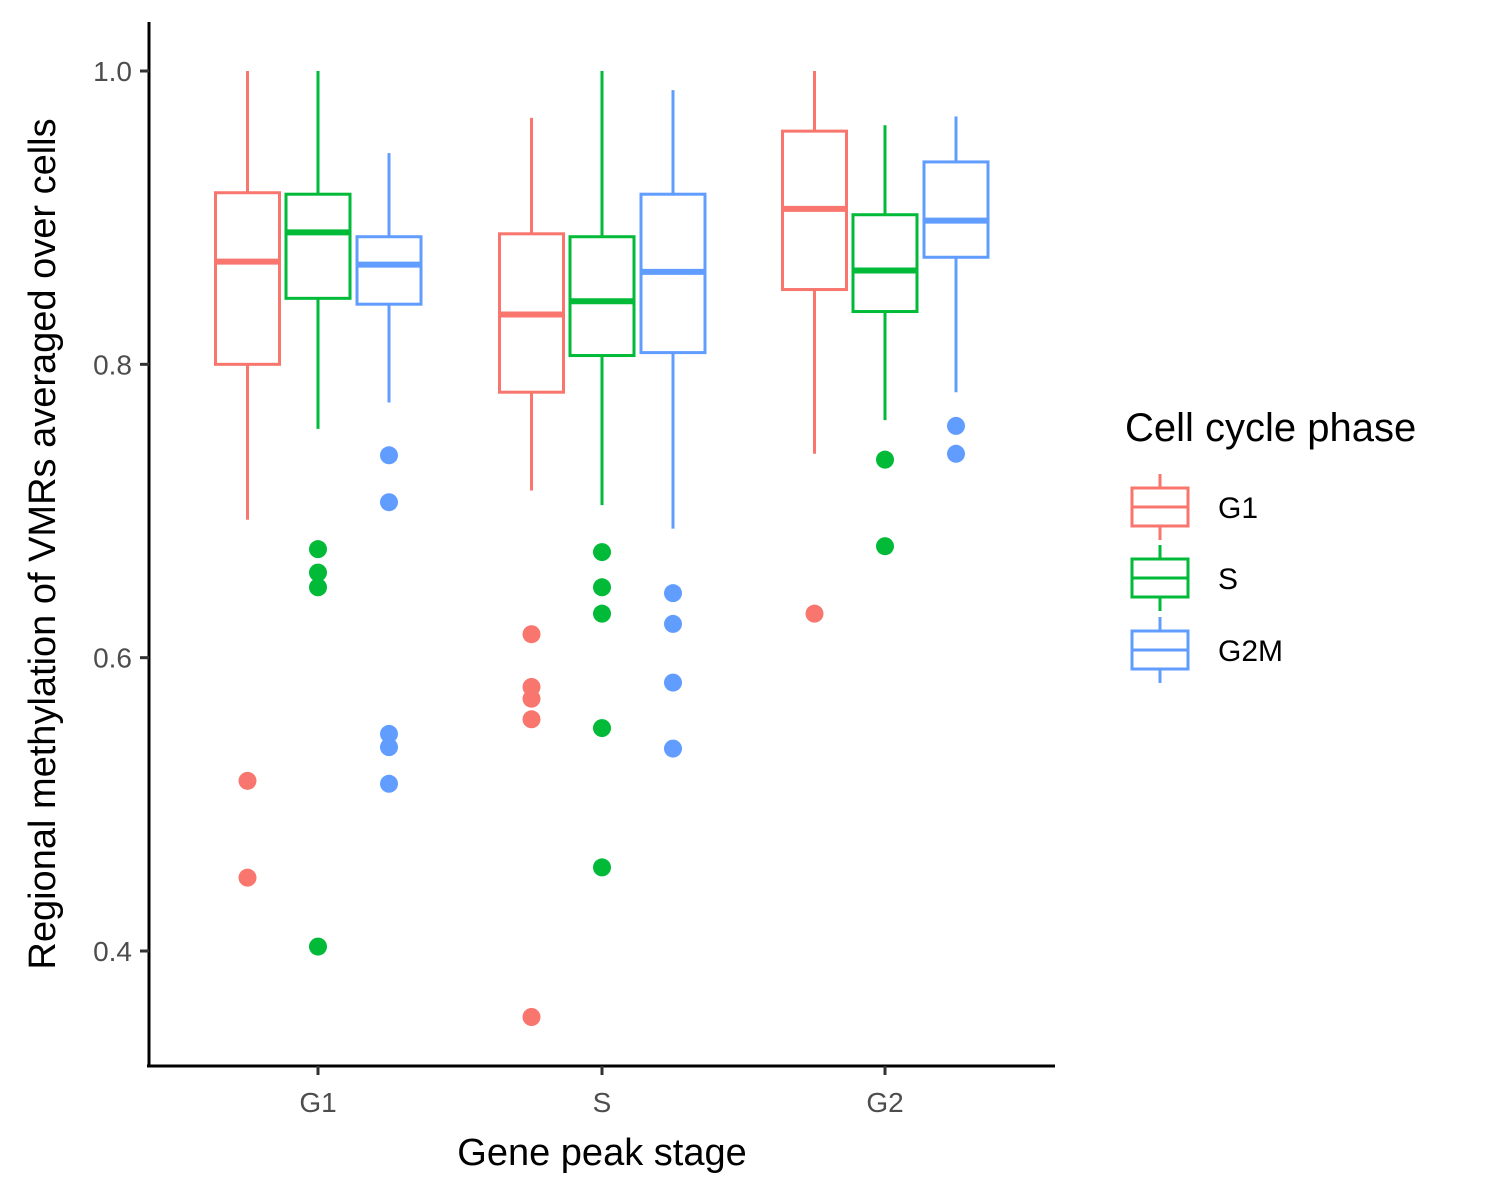 This screenshot has height=1200, width=1500. Describe the element at coordinates (112, 951) in the screenshot. I see `y-tick-label: 0.4` at that location.